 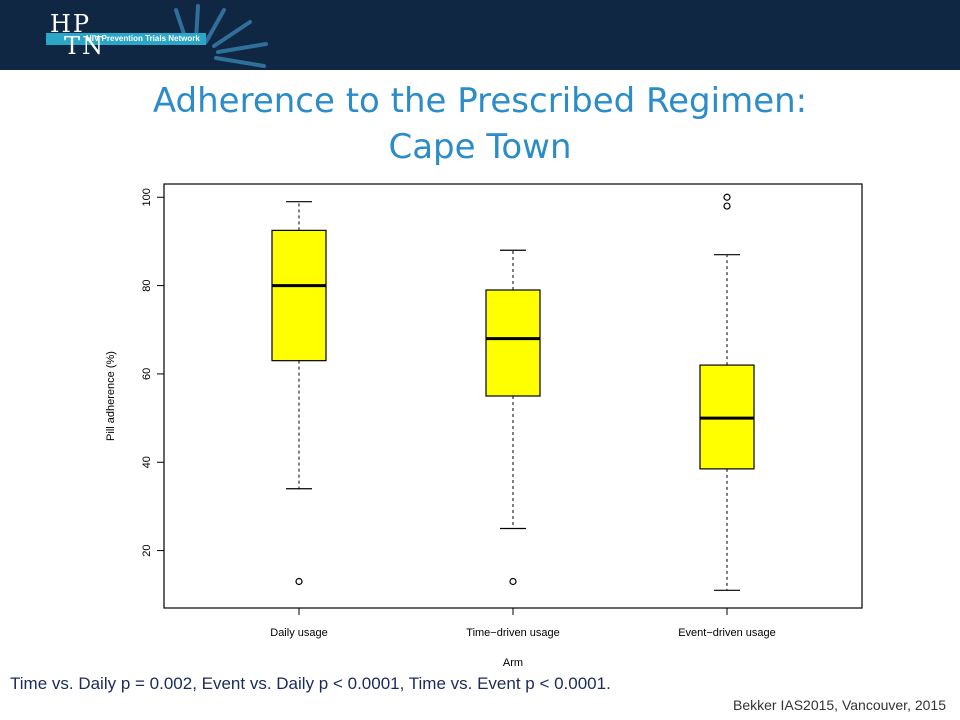 I want to click on hptn-logo: HP TN HIV Prevention Trials Network, so click(x=157, y=36).